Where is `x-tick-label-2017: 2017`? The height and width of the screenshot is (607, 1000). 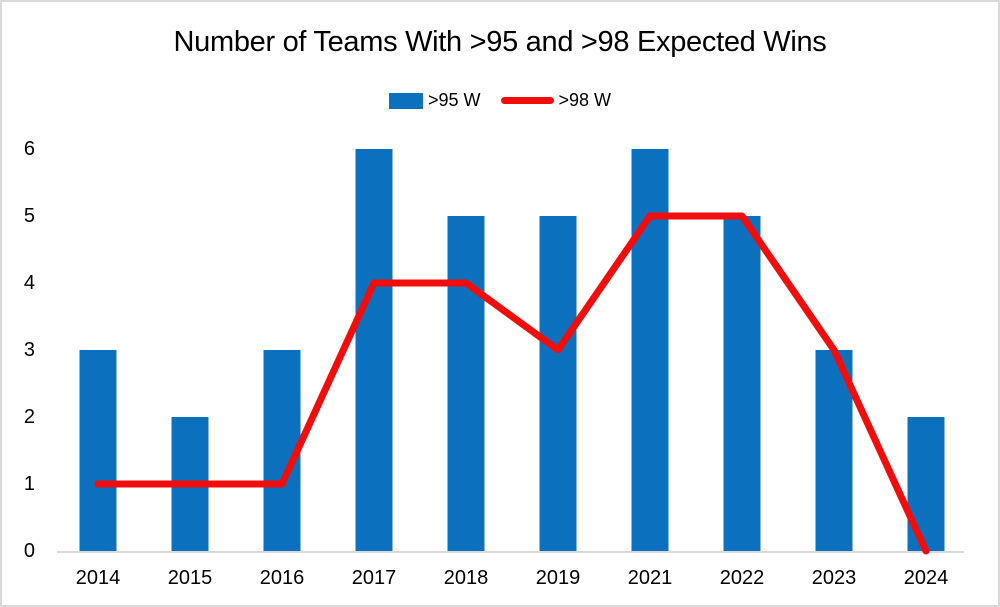 x-tick-label-2017: 2017 is located at coordinates (374, 578).